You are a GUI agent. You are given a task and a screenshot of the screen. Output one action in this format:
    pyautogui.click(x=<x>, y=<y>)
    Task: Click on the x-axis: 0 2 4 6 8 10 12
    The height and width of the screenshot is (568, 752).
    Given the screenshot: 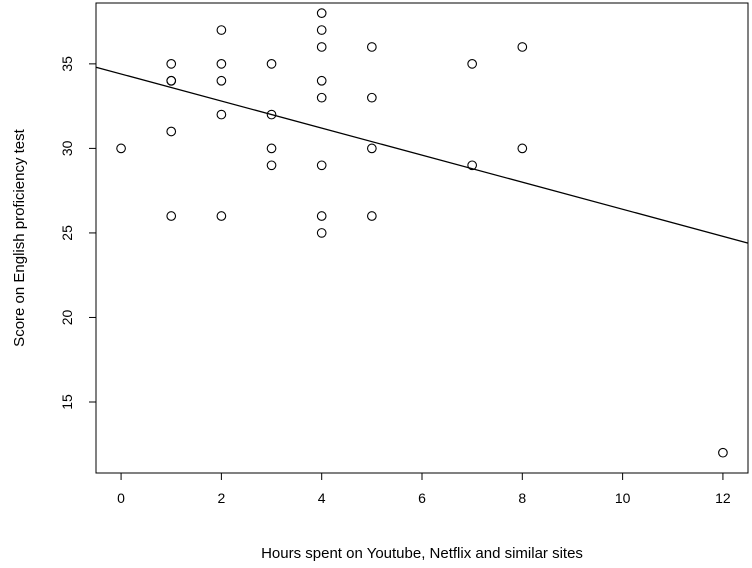 What is the action you would take?
    pyautogui.click(x=424, y=489)
    